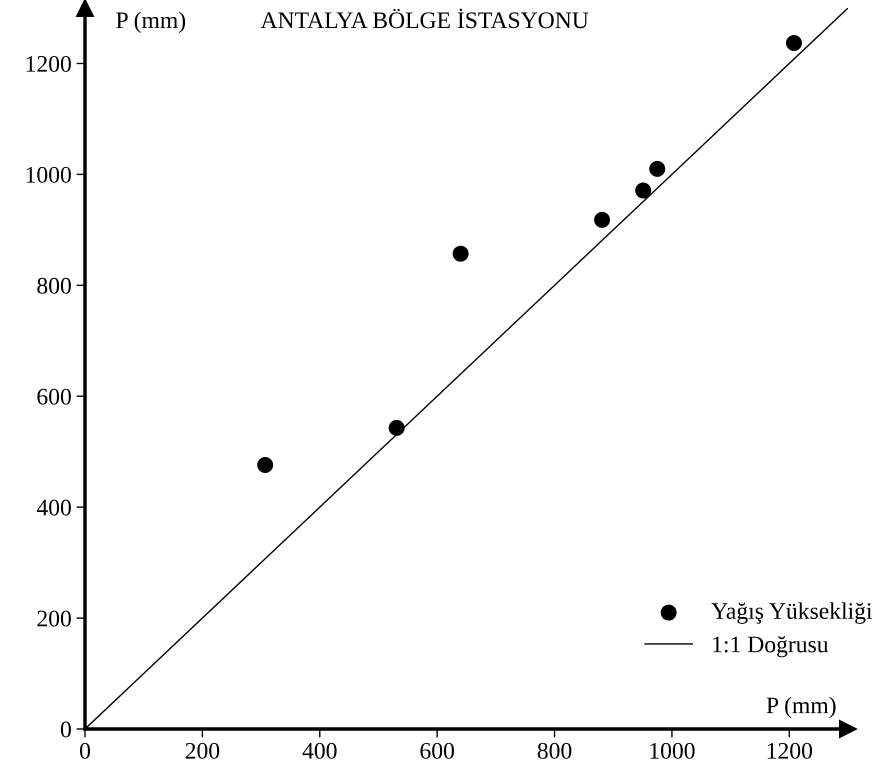 This screenshot has height=774, width=889. I want to click on legend-label: Yağış Yüksekliği, so click(791, 613).